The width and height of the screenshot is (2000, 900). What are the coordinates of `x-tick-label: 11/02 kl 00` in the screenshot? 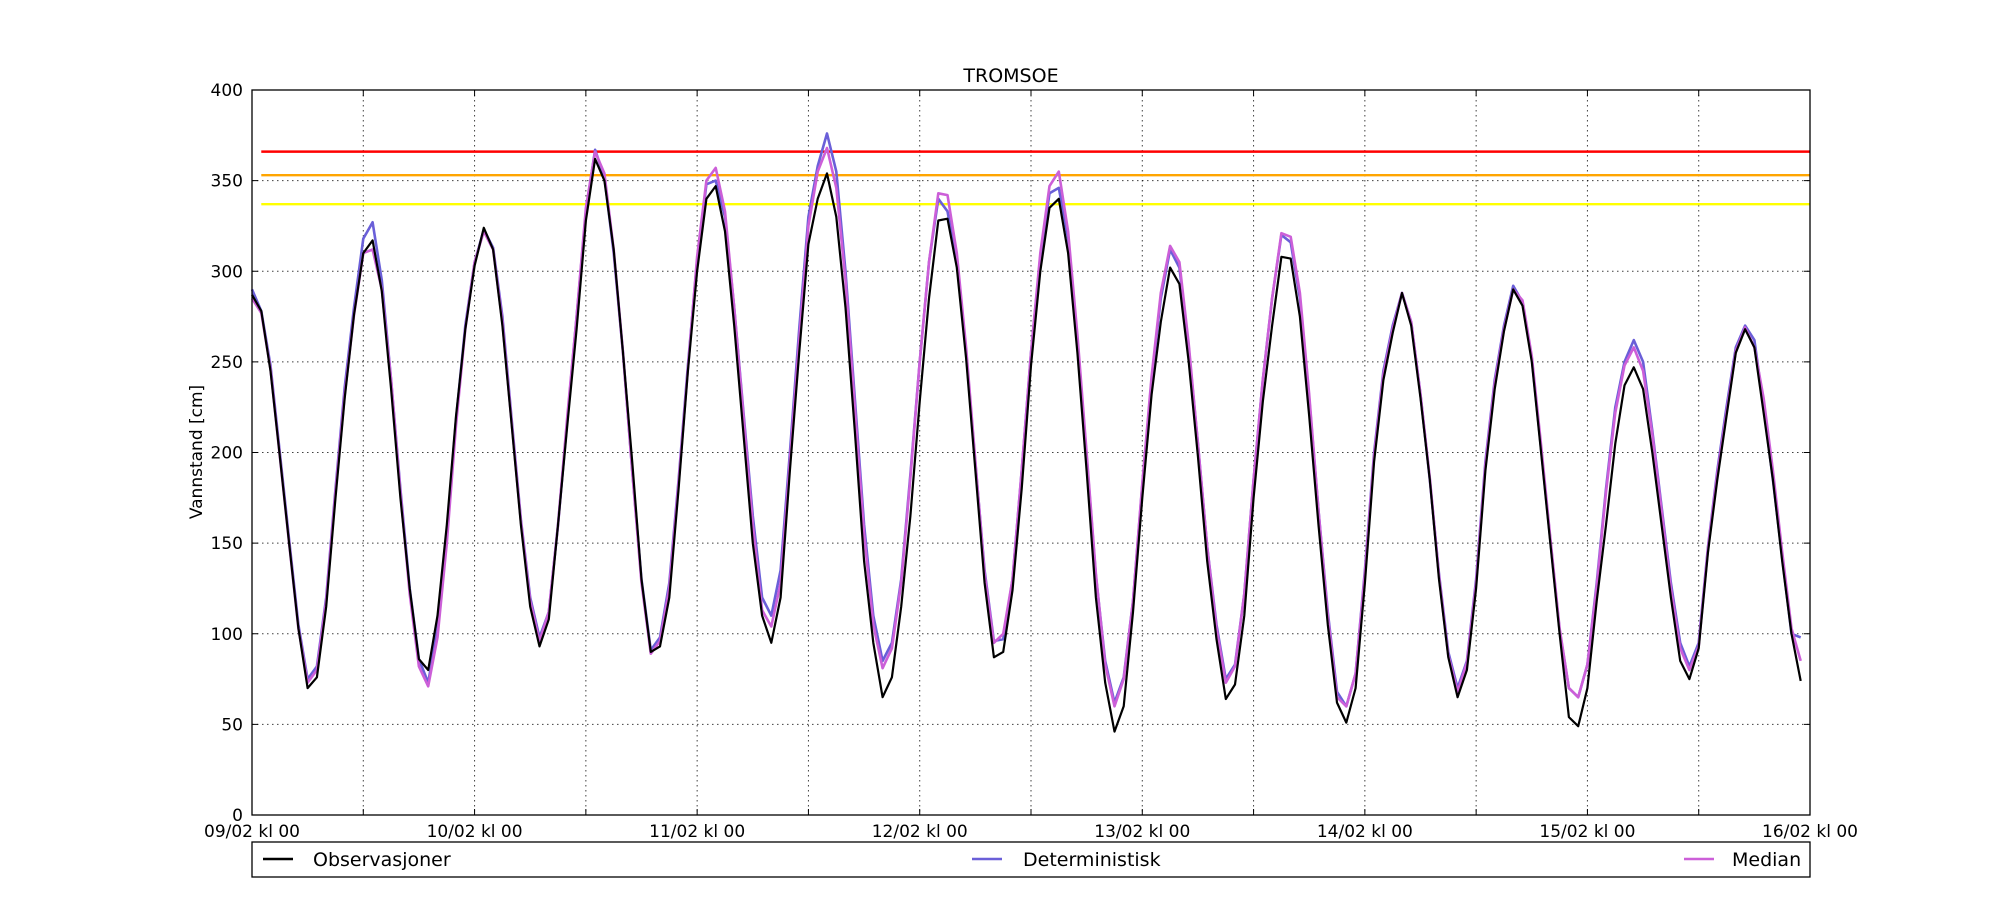 It's located at (697, 832).